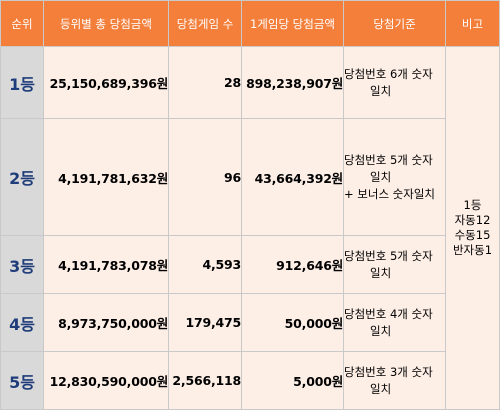 This screenshot has height=410, width=500. I want to click on header-rank: 순위, so click(22, 23).